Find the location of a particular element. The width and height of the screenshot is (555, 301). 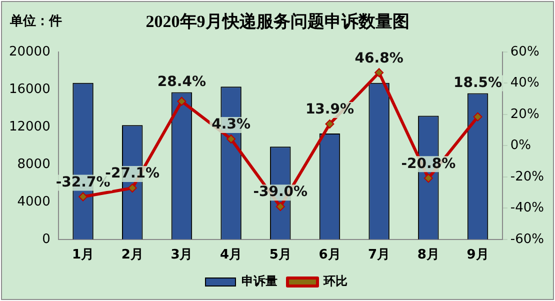

data-label: 13.9% is located at coordinates (329, 110).